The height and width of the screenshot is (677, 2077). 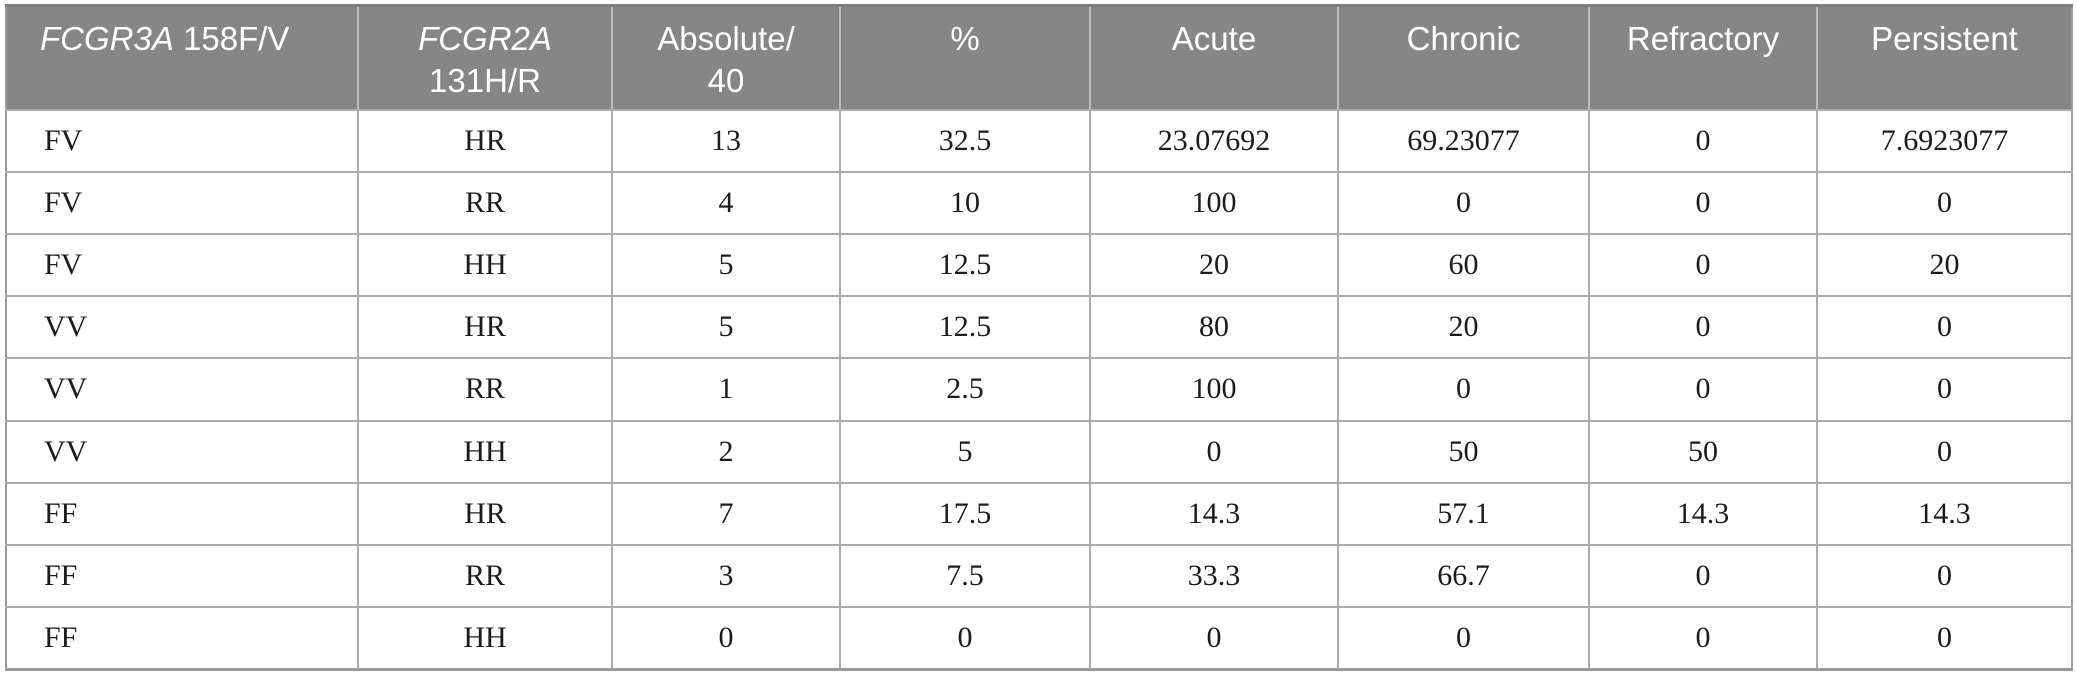 What do you see at coordinates (1944, 514) in the screenshot?
I see `cell-persistent: 14.3` at bounding box center [1944, 514].